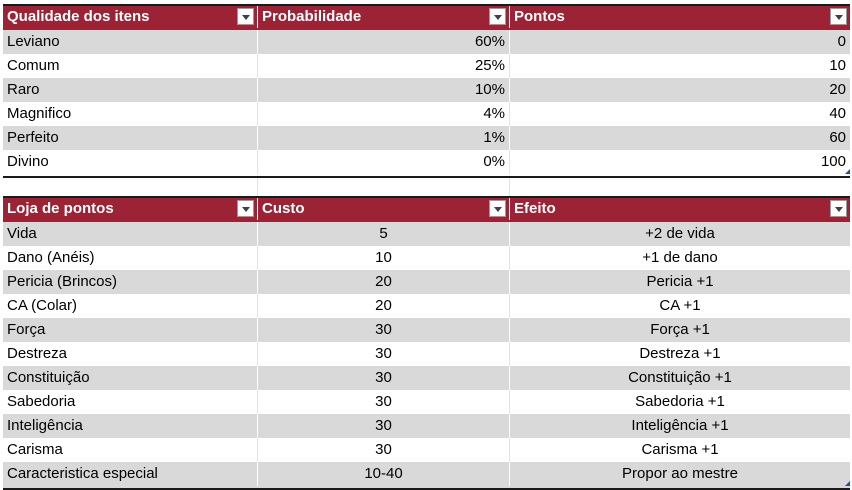 The height and width of the screenshot is (490, 852). I want to click on header-cell-effect: Efeito, so click(680, 209).